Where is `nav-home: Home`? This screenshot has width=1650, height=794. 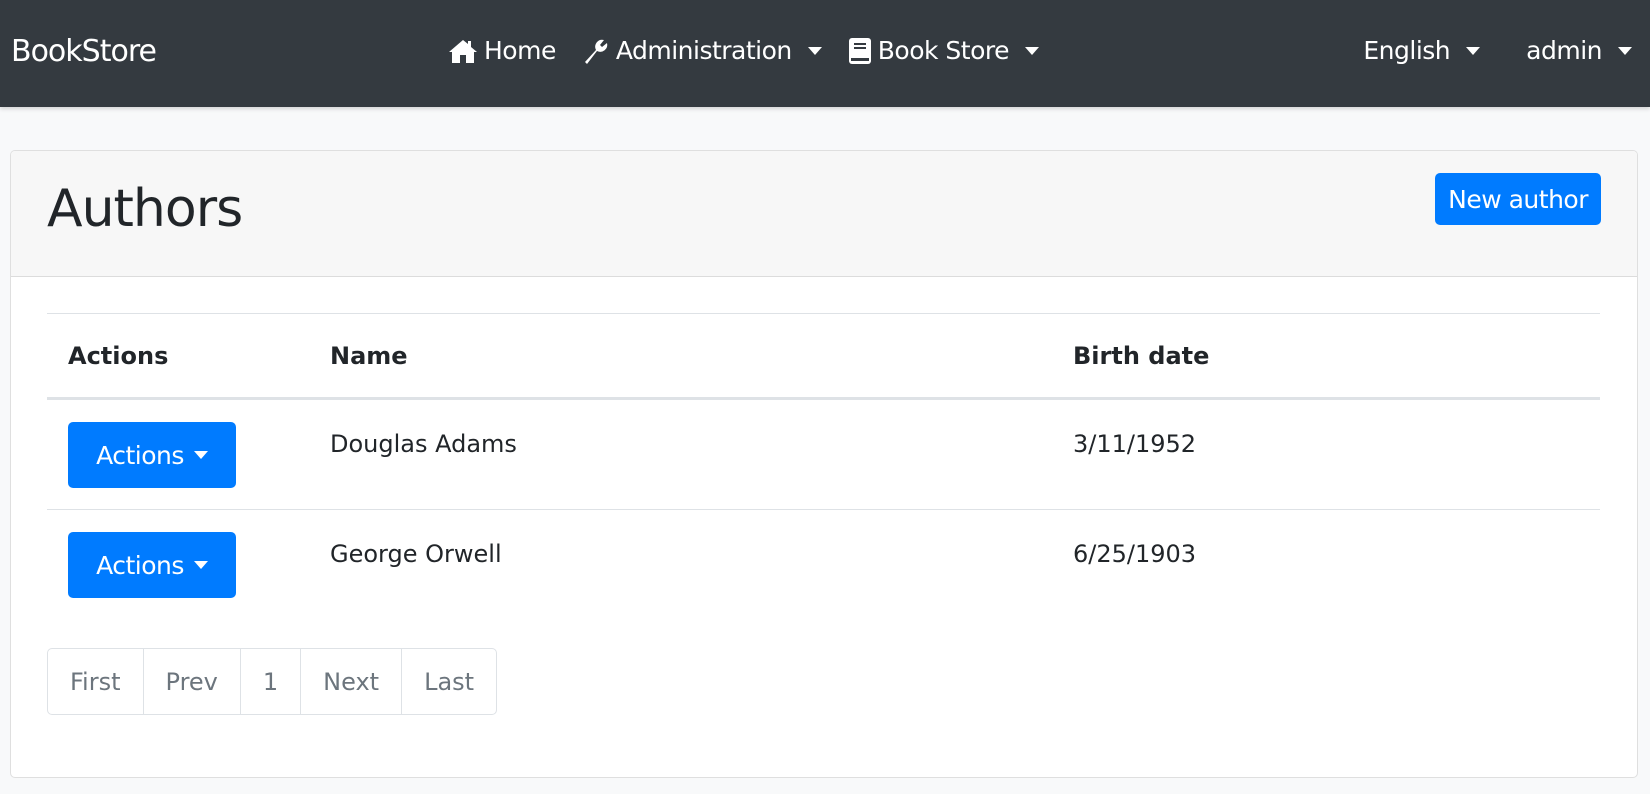 nav-home: Home is located at coordinates (502, 50).